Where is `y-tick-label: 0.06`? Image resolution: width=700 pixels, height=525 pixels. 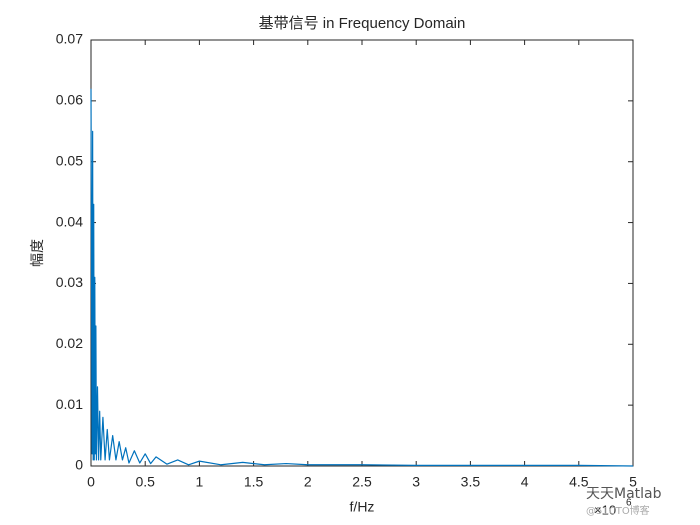
y-tick-label: 0.06 is located at coordinates (69, 100).